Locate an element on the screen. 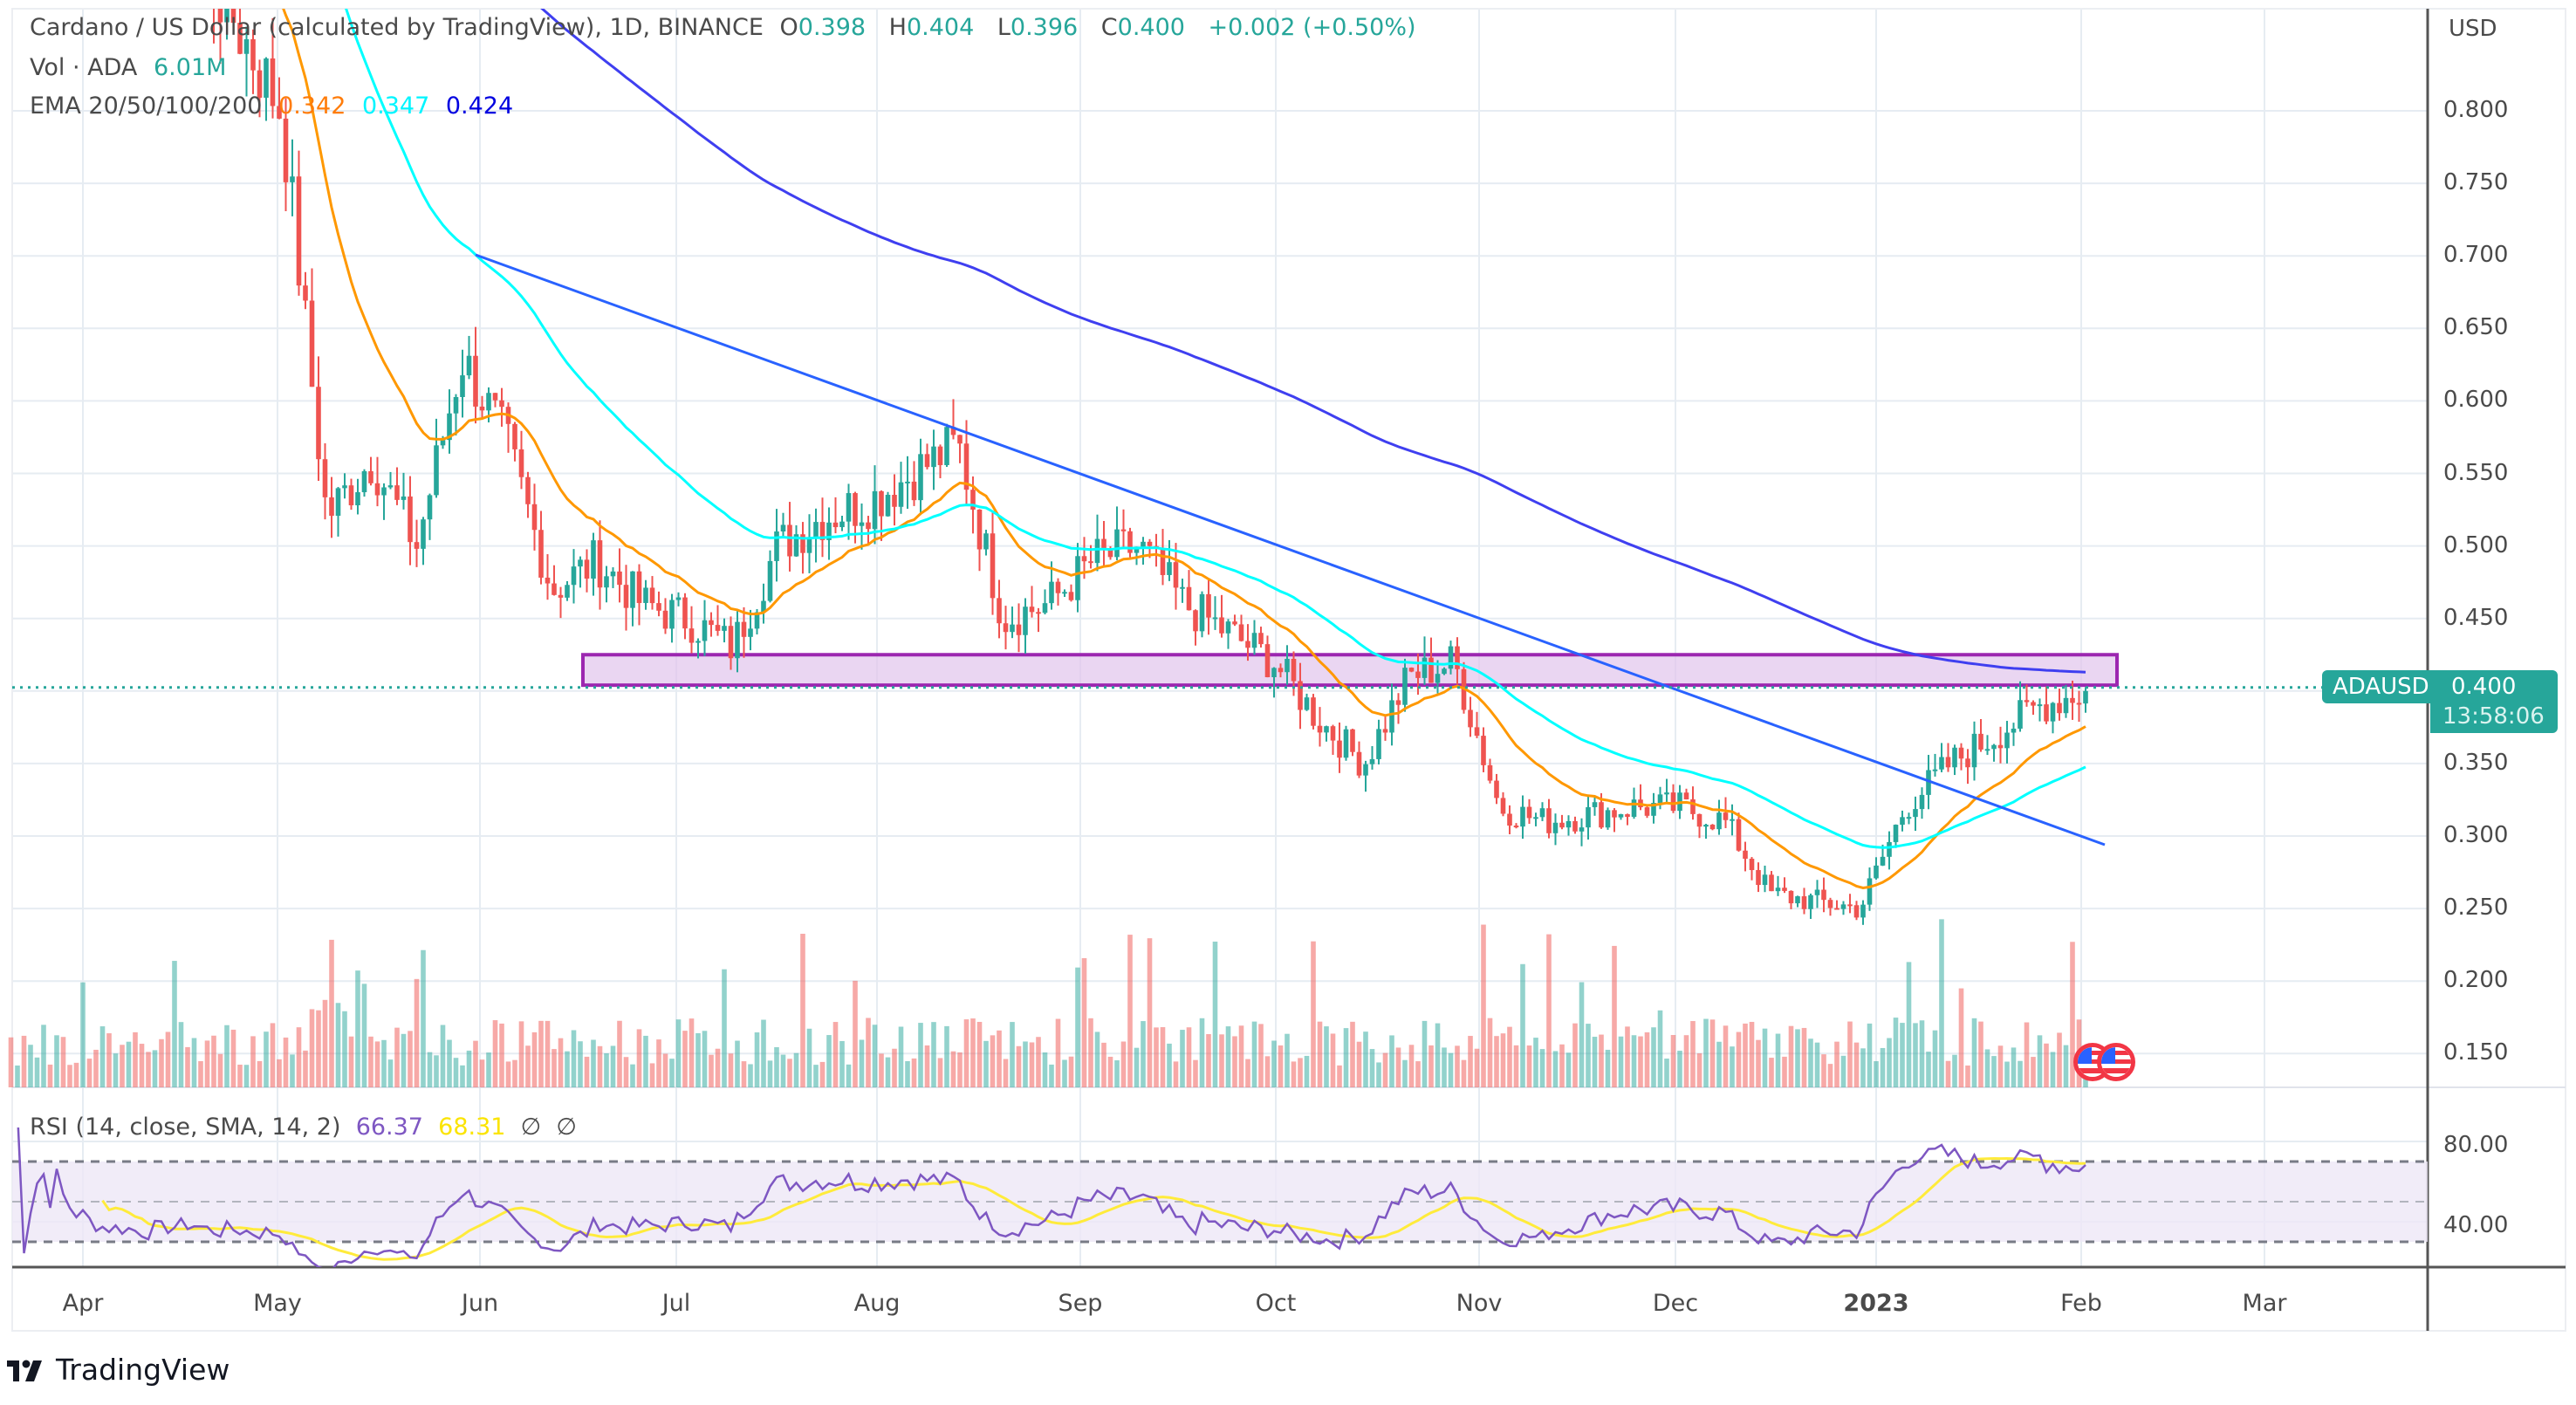 The width and height of the screenshot is (2576, 1405). time-tick: Mar is located at coordinates (2264, 1304).